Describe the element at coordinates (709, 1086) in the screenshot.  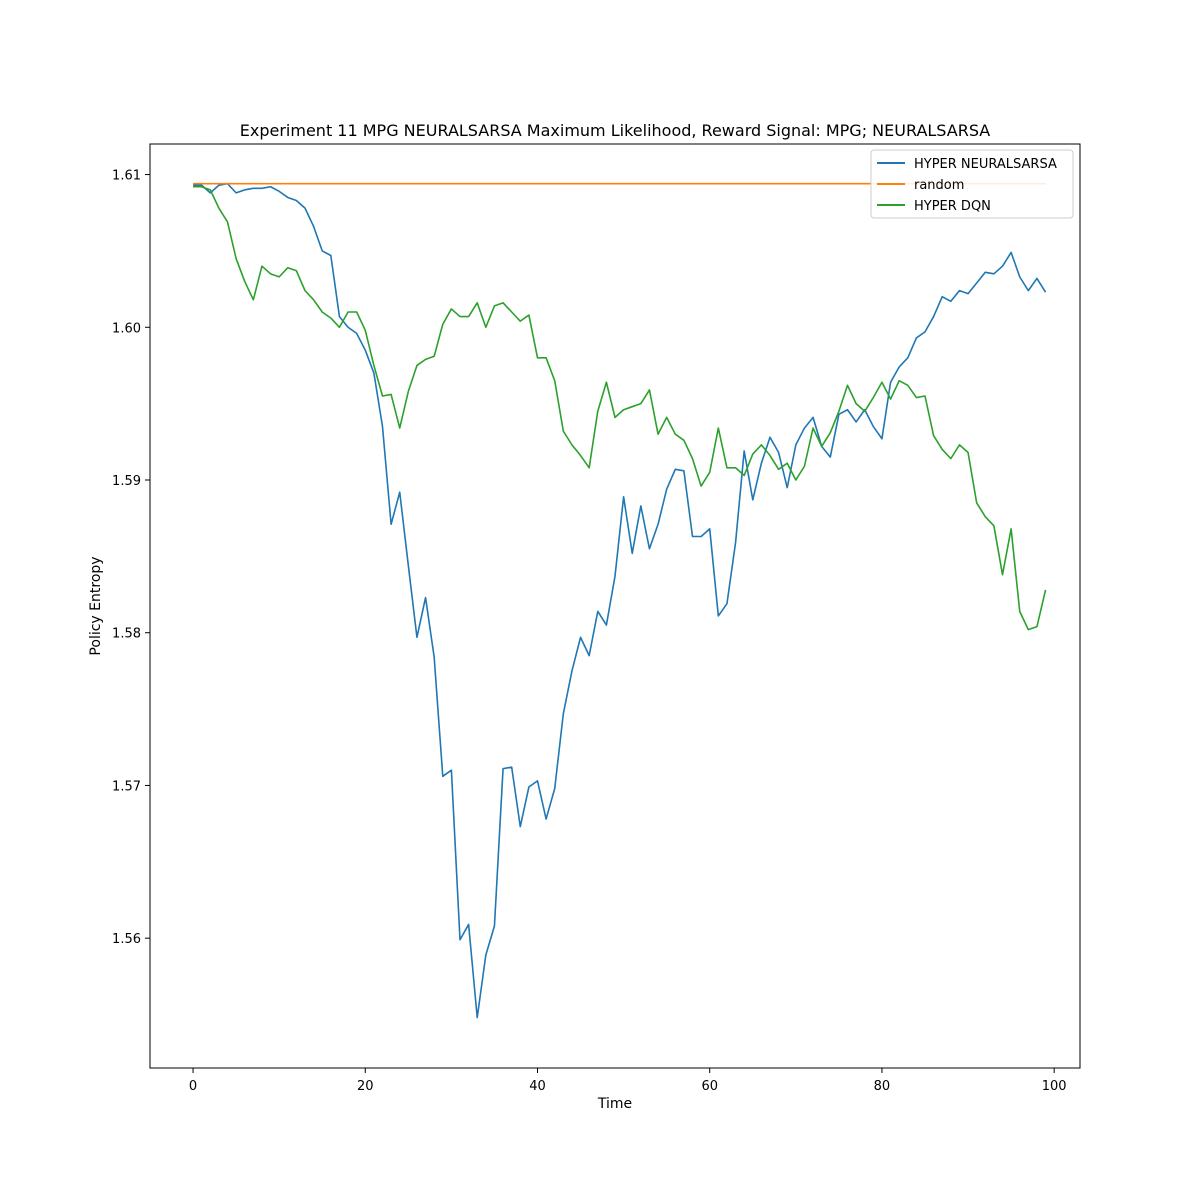
I see `x-tick-label: 60` at that location.